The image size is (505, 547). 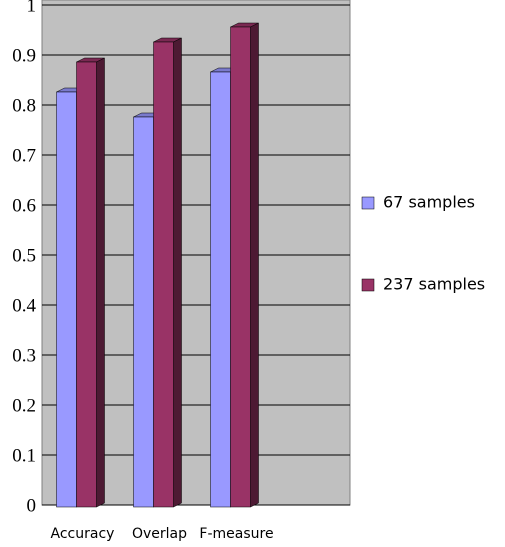 What do you see at coordinates (159, 534) in the screenshot?
I see `x-tick-label: Overlap` at bounding box center [159, 534].